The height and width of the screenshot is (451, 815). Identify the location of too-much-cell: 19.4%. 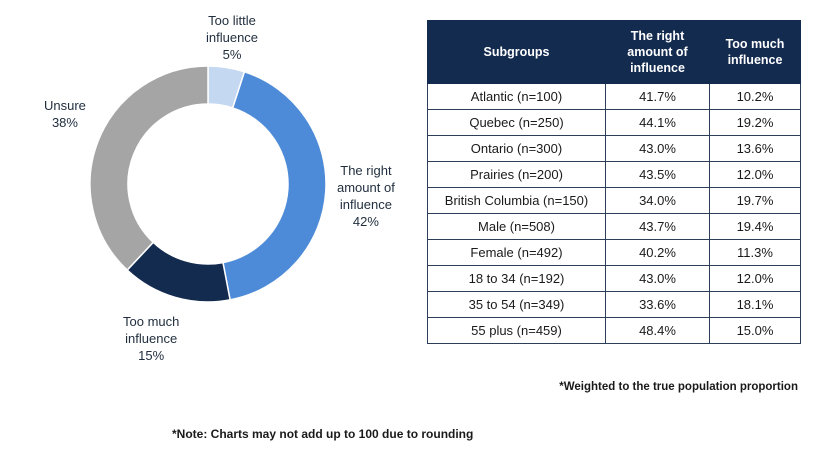
(755, 226).